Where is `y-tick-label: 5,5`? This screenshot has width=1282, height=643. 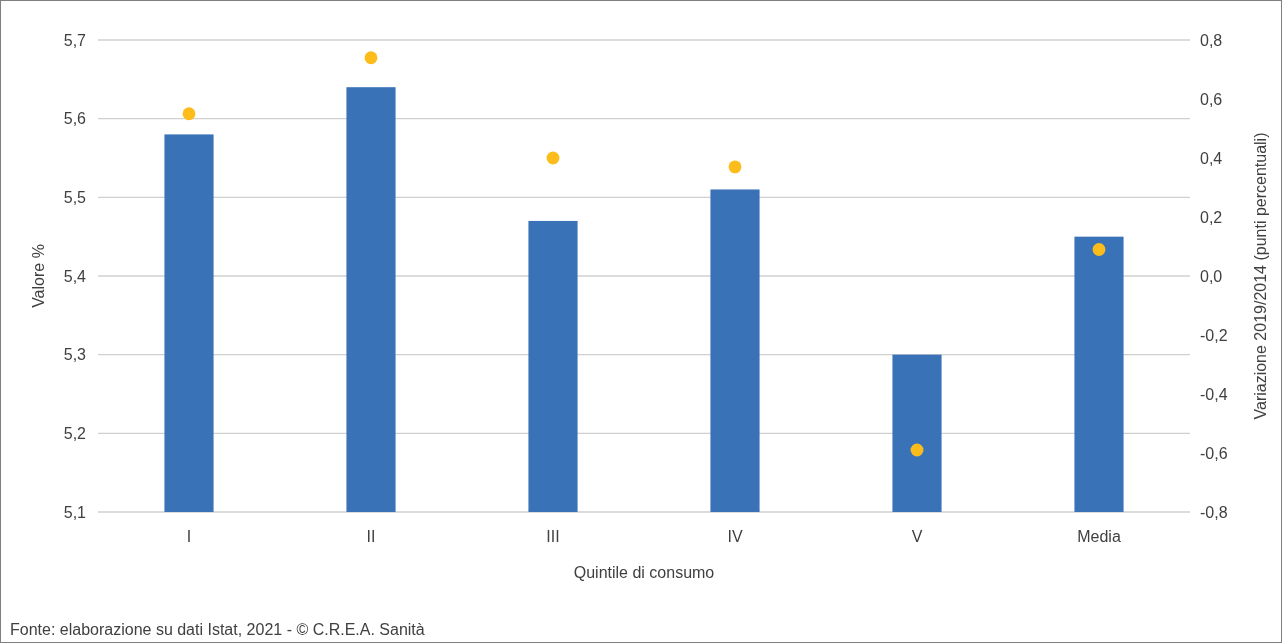
y-tick-label: 5,5 is located at coordinates (75, 197).